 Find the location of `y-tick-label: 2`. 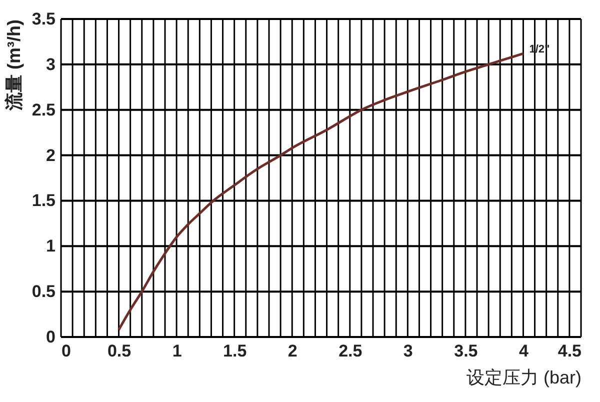

y-tick-label: 2 is located at coordinates (51, 155).